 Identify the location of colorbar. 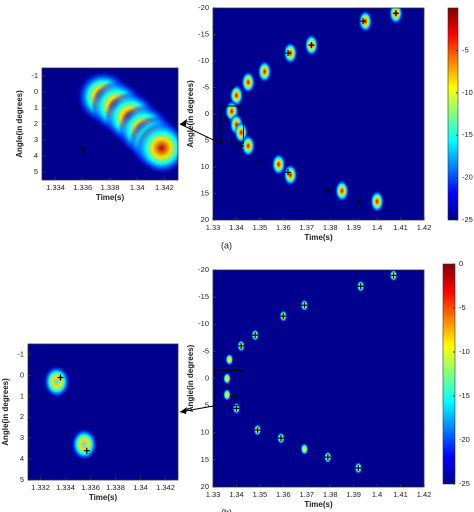
(453, 114).